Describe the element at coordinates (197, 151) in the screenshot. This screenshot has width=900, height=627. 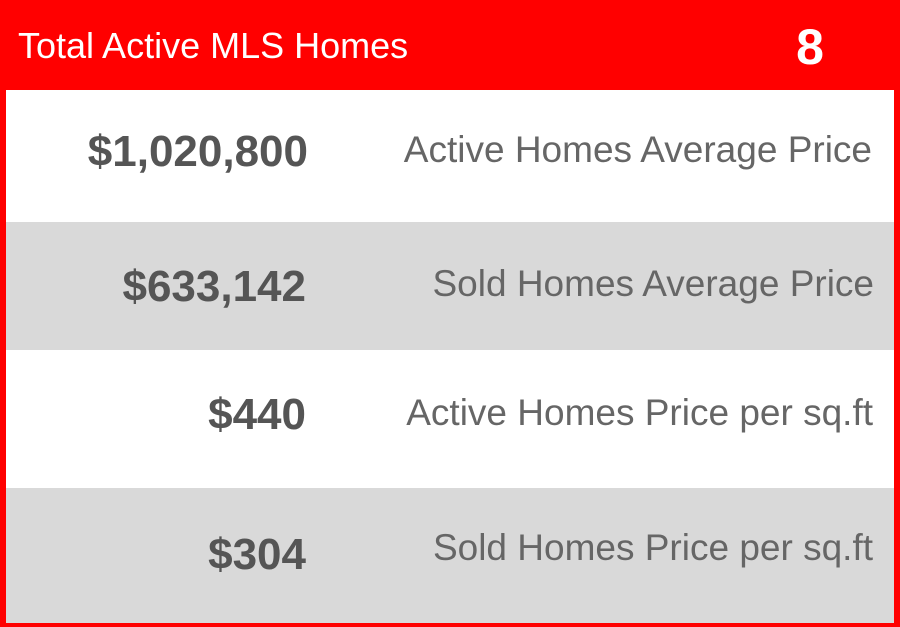
I see `stat-value: $1,020,800` at that location.